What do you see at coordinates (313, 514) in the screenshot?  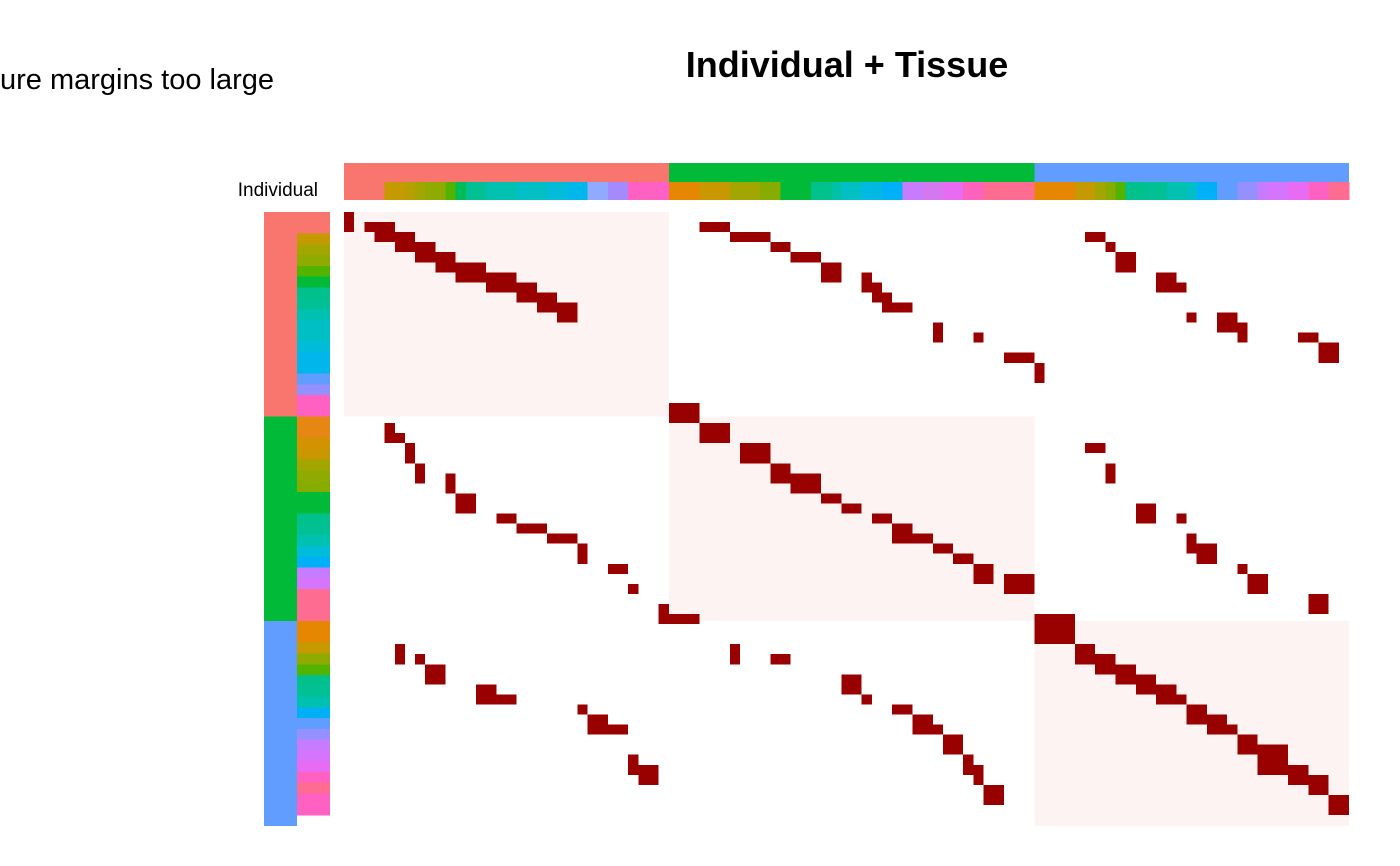 I see `row-annotation-tissue` at bounding box center [313, 514].